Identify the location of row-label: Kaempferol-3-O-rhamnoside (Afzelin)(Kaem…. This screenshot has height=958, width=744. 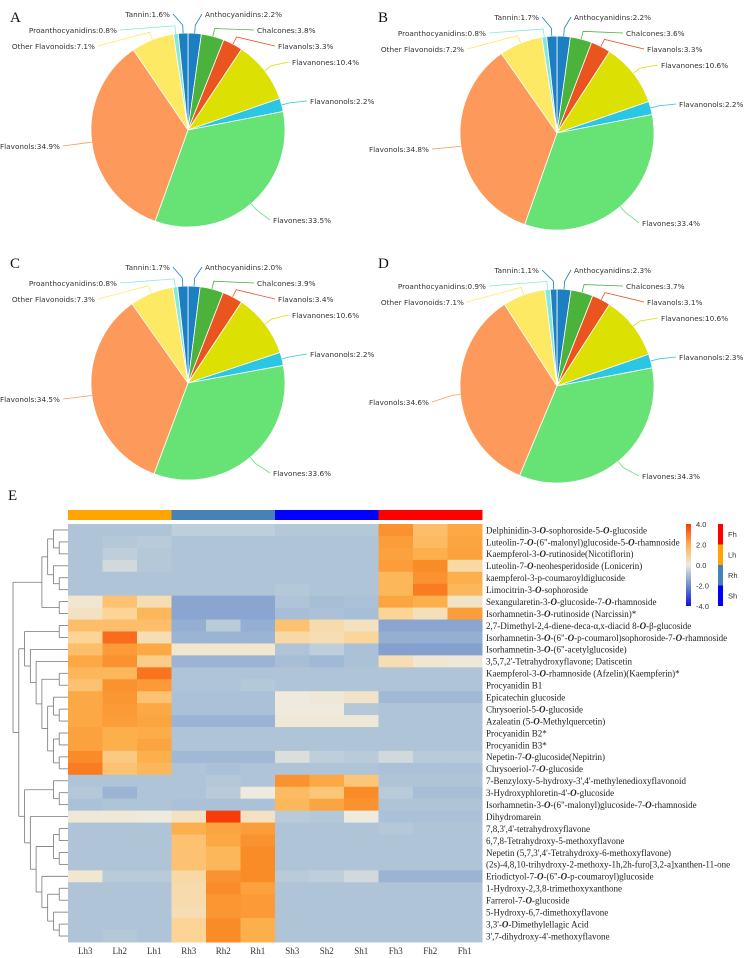
(583, 674).